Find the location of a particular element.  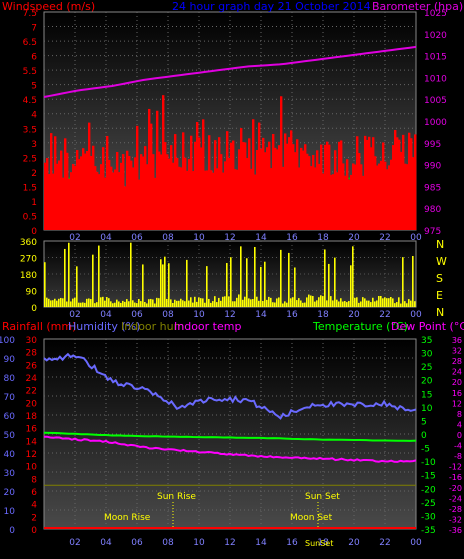

compass-label: W is located at coordinates (441, 261).